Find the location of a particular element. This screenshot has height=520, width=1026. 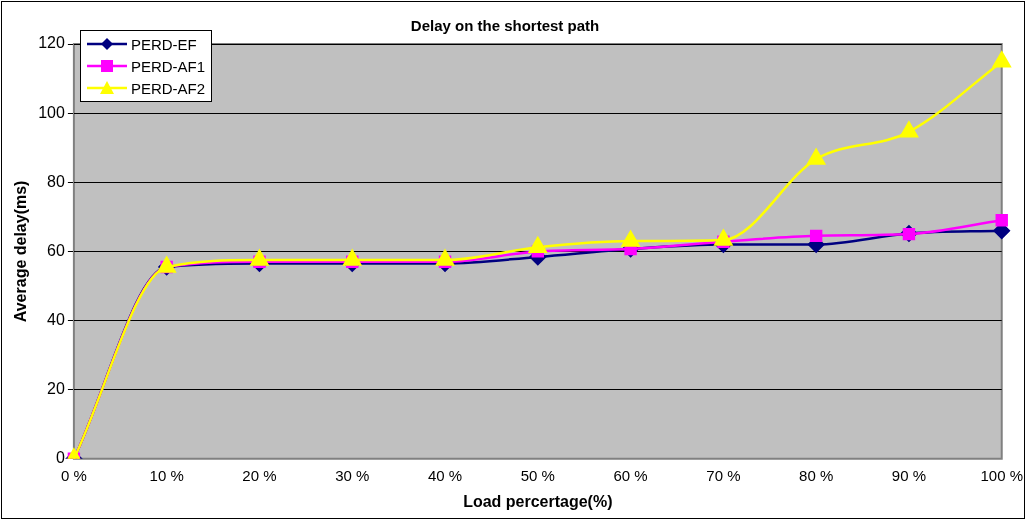

y-tick-label: 40 is located at coordinates (56, 319).